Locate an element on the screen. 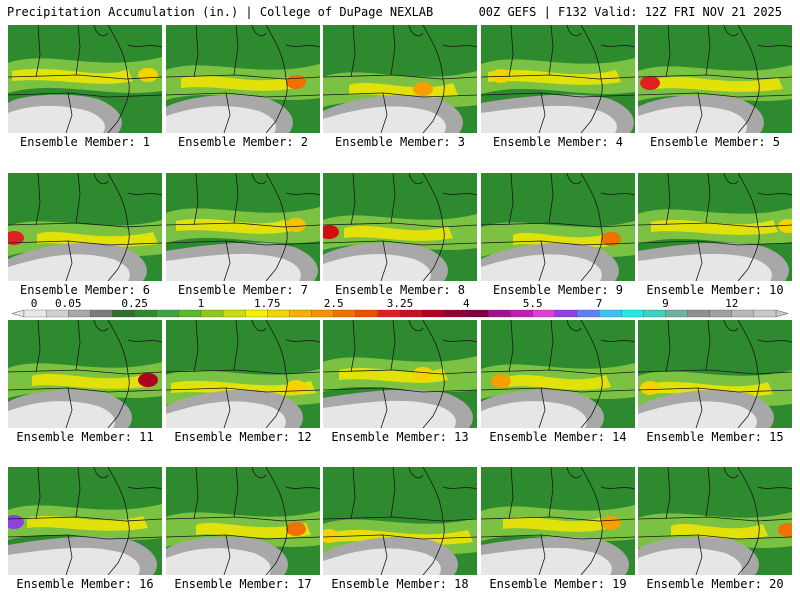 Image resolution: width=800 pixels, height=600 pixels. member-caption-9: Ensemble Member: 9 is located at coordinates (558, 290).